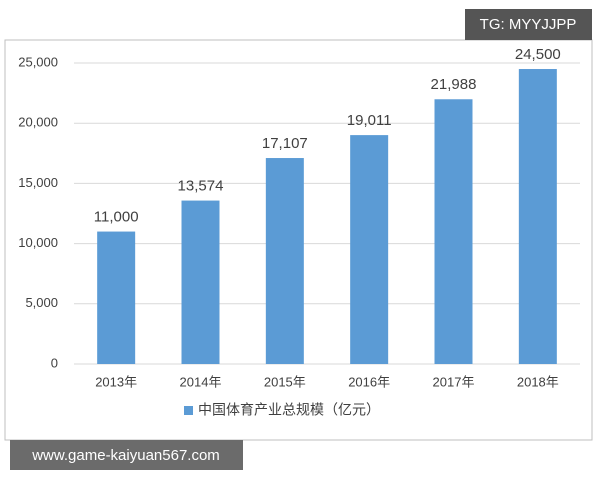 This screenshot has height=480, width=600. Describe the element at coordinates (369, 120) in the screenshot. I see `data-label: 19,011` at that location.